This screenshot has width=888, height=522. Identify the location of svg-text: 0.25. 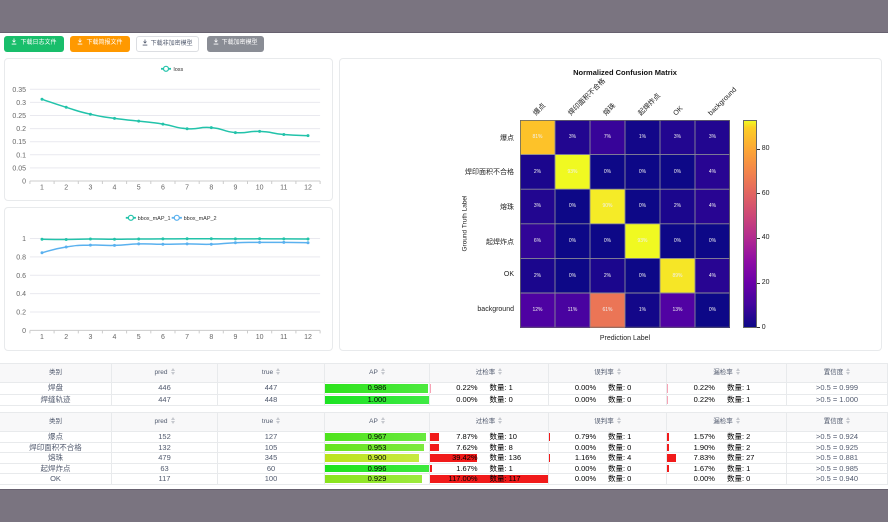
(19, 116).